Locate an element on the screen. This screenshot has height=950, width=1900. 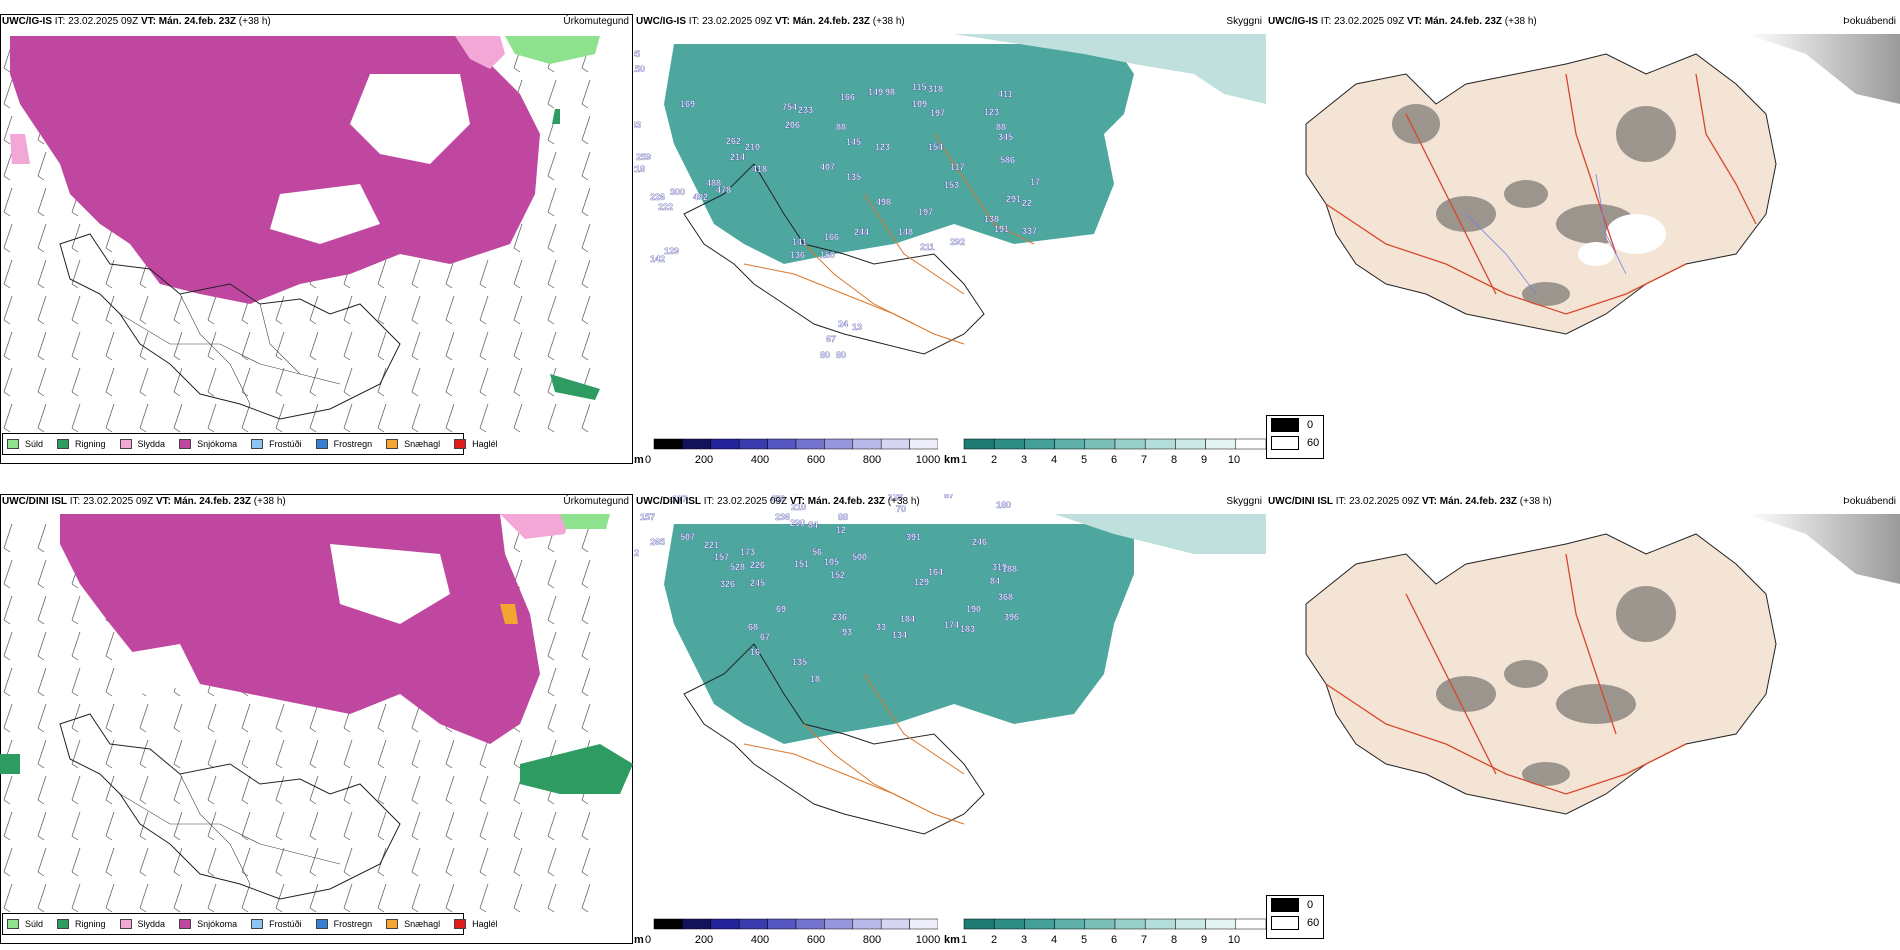
colorbar-tick: 7 is located at coordinates (1144, 940).